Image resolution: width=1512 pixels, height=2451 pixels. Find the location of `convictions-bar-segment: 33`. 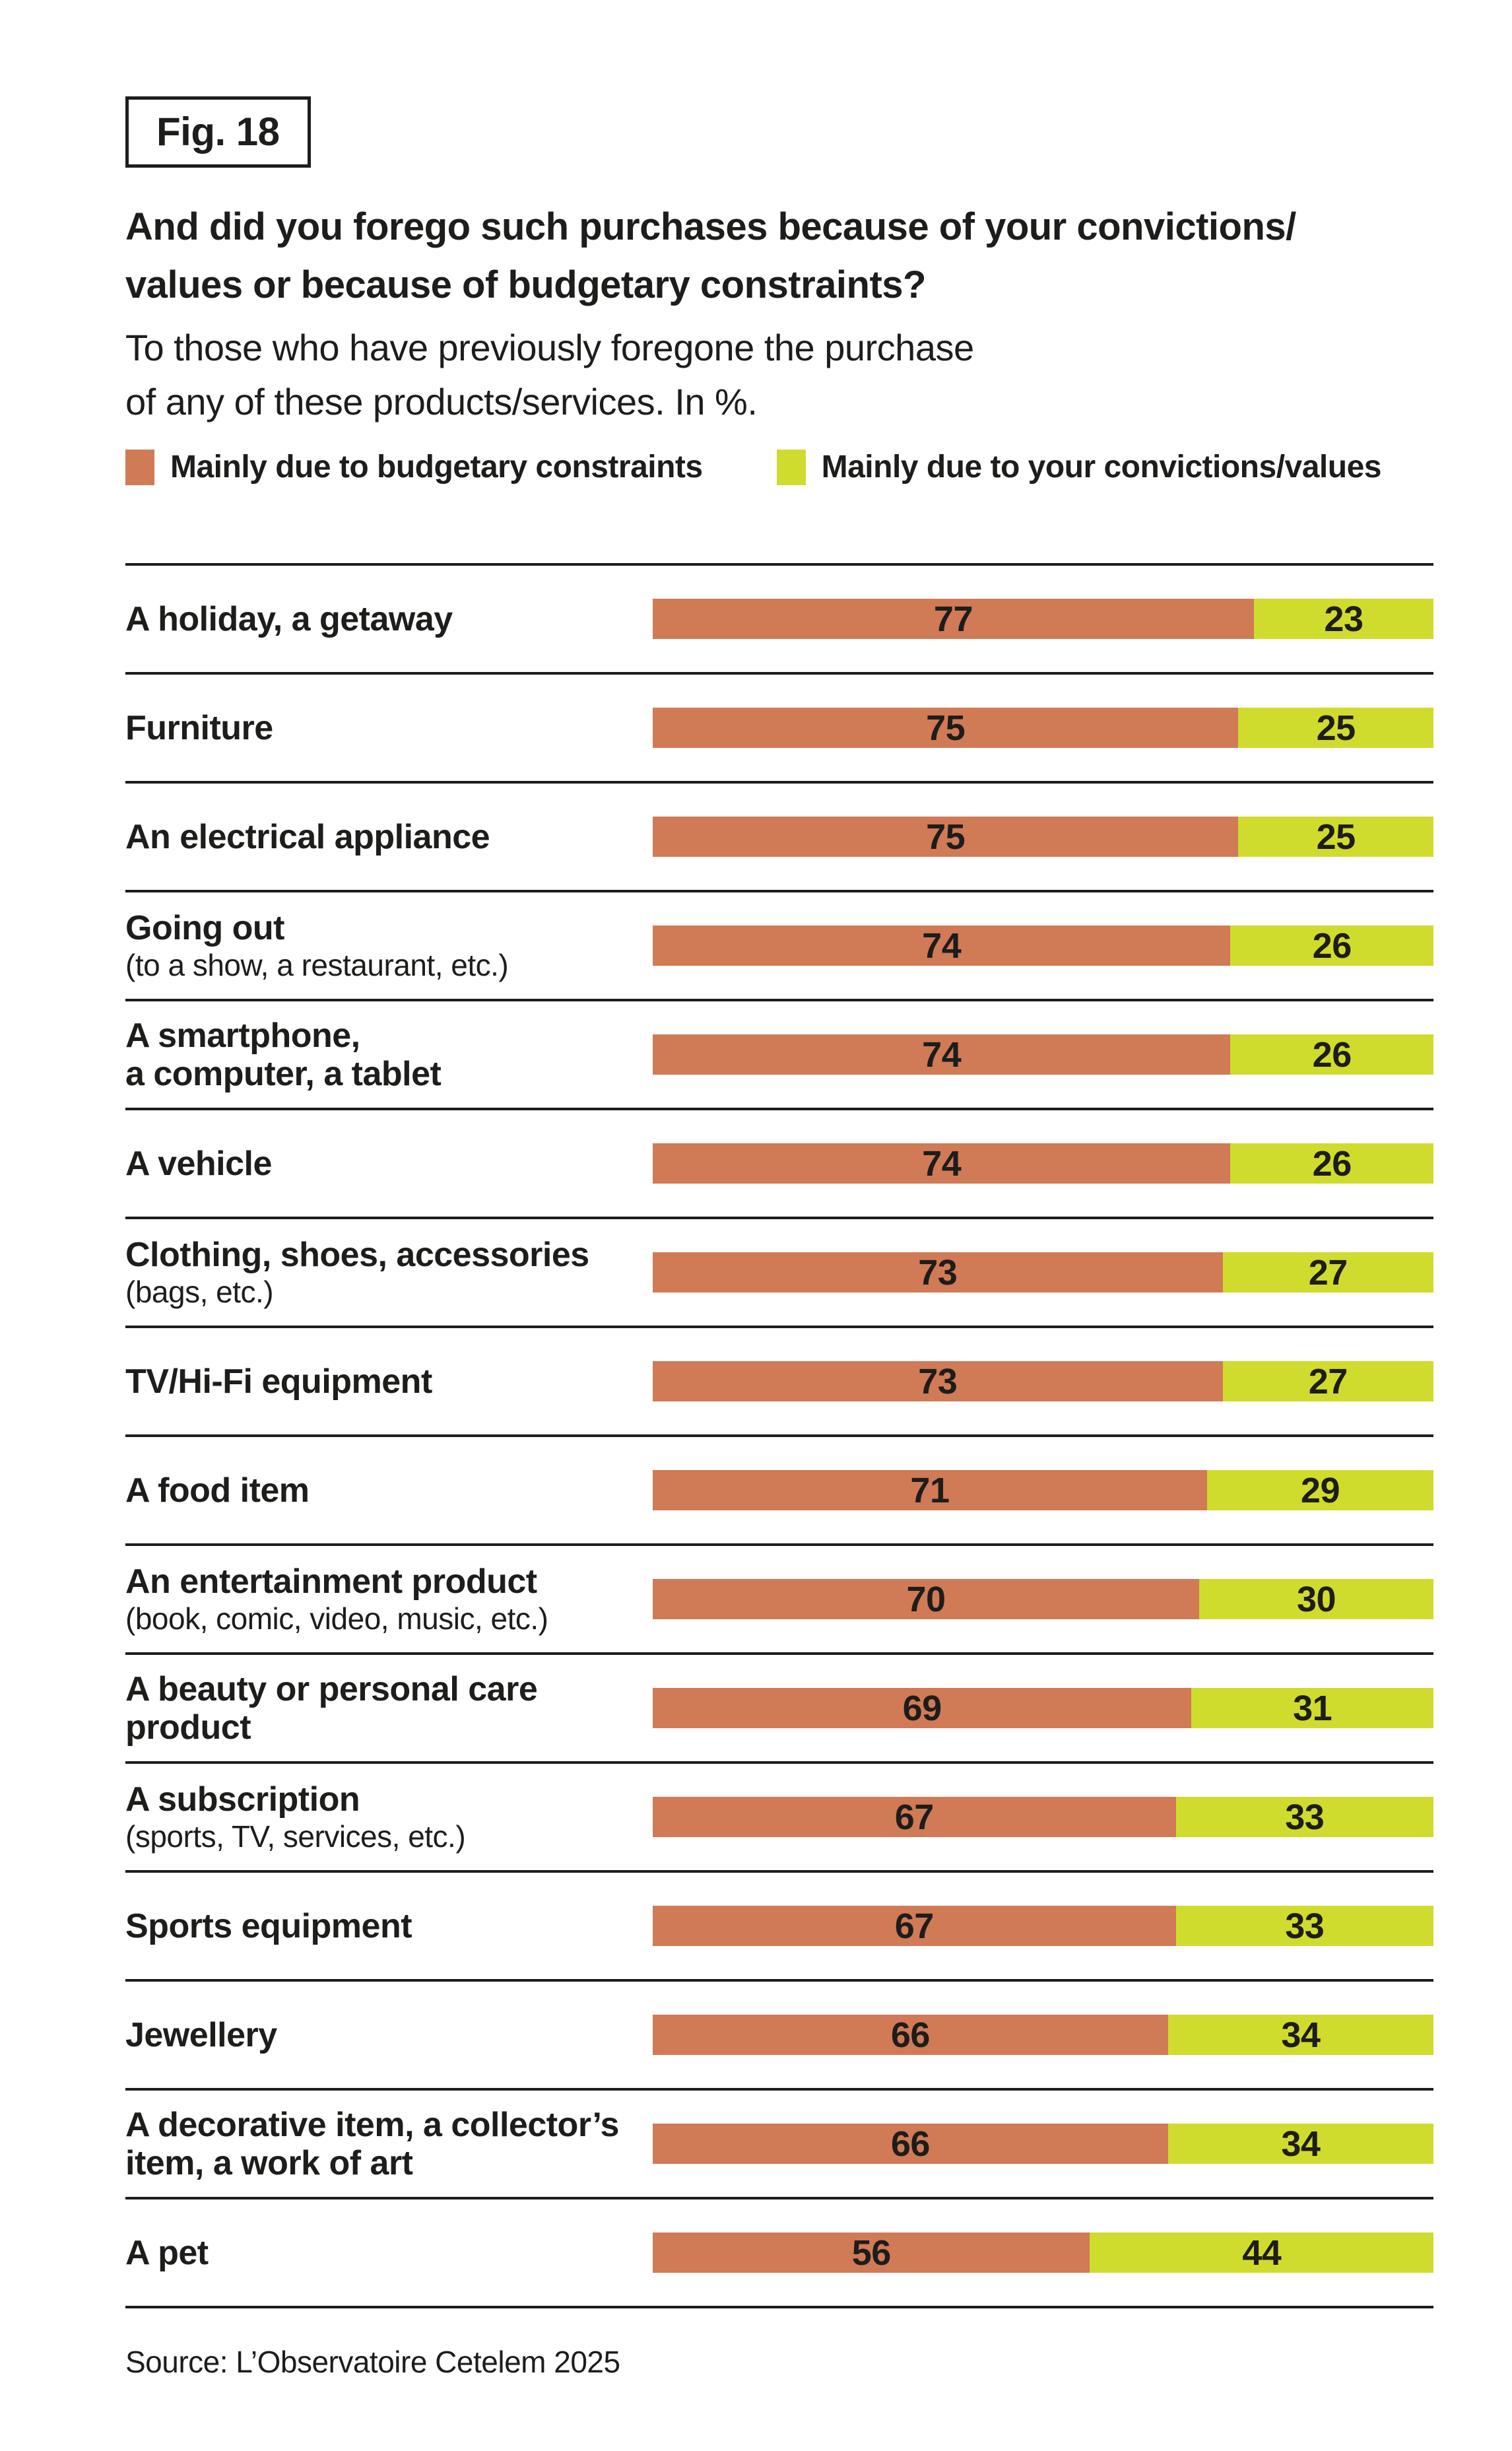

convictions-bar-segment: 33 is located at coordinates (1304, 1817).